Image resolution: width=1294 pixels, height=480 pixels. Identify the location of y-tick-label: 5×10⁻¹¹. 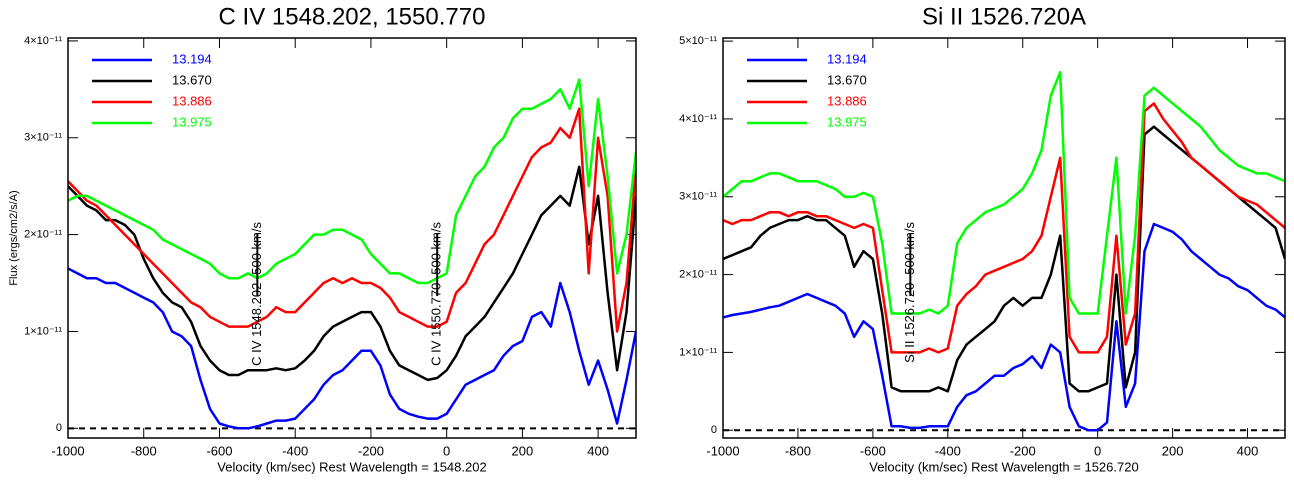
(698, 41).